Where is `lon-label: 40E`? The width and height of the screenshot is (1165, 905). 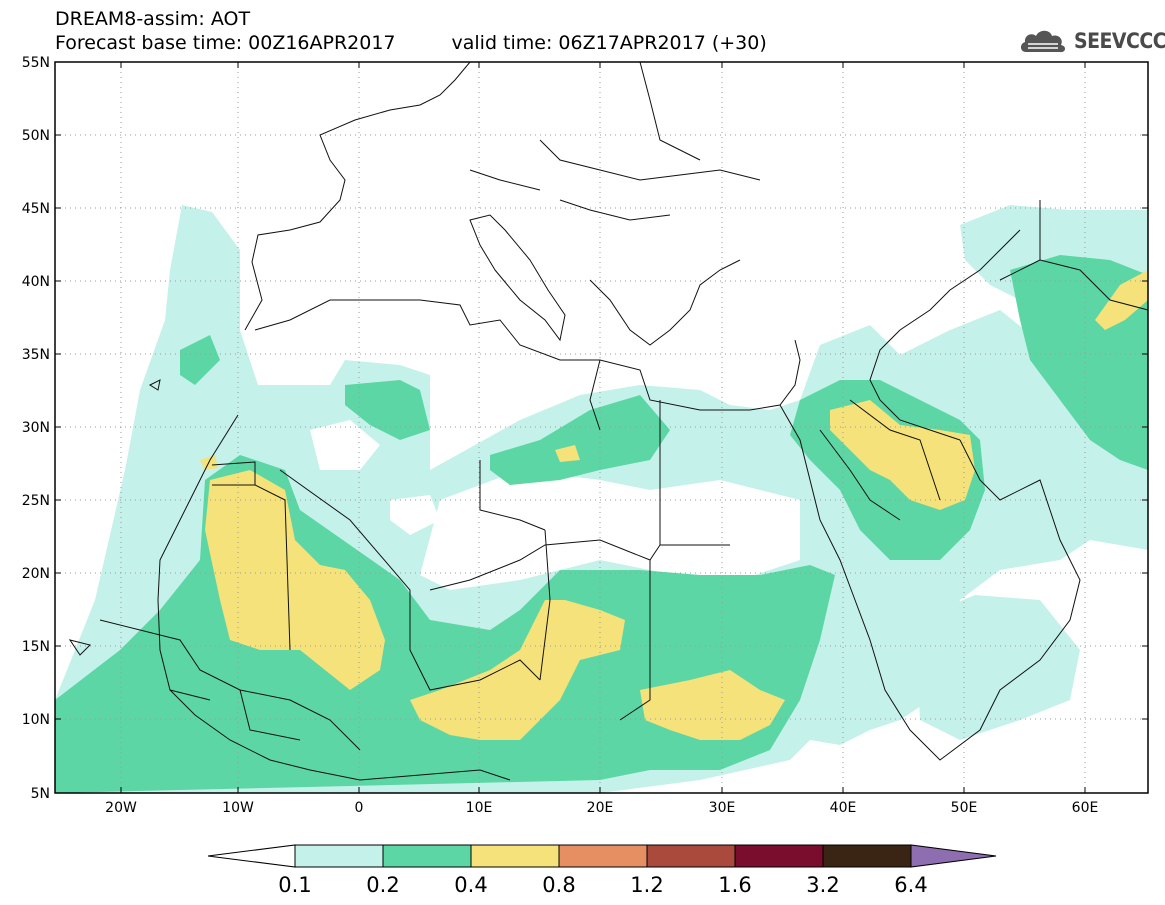
lon-label: 40E is located at coordinates (843, 808).